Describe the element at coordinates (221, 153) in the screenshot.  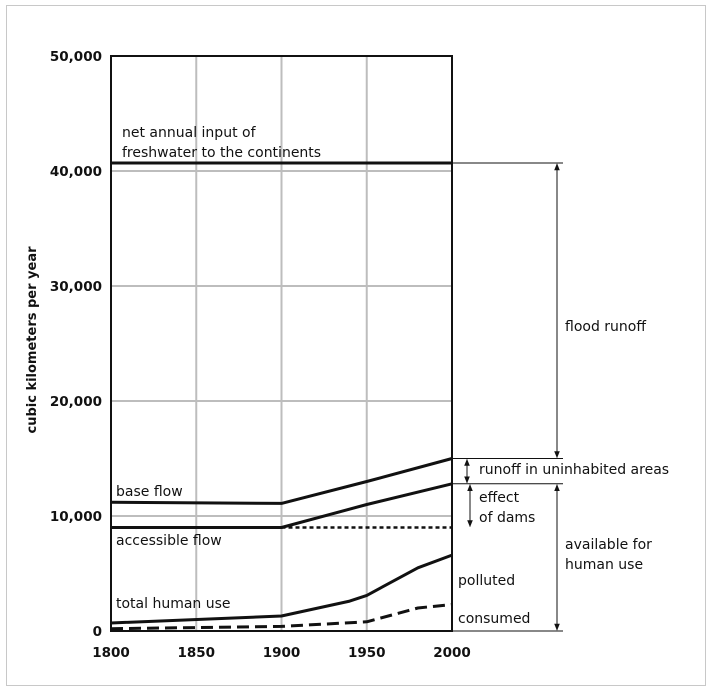
I see `net-input-label-line2: freshwater to the continents` at that location.